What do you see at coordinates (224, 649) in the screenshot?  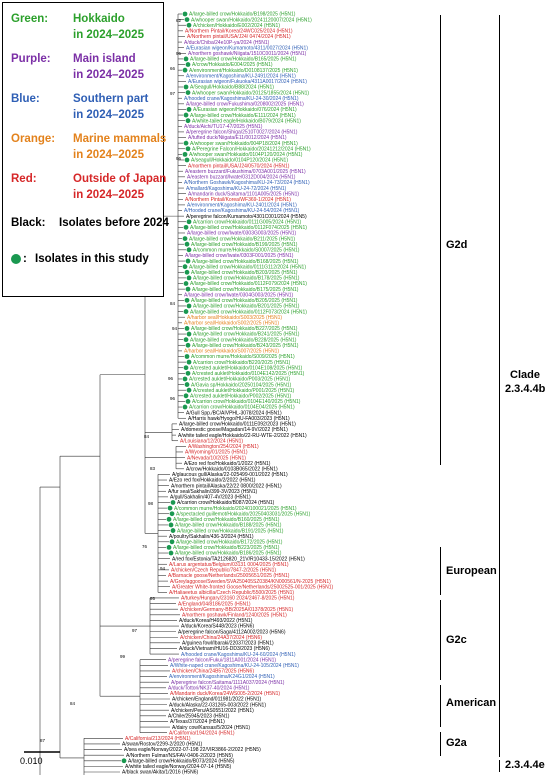 I see `tip-label: A/duck/Vietnam/HU16-DD3/2023 (H5N6)` at bounding box center [224, 649].